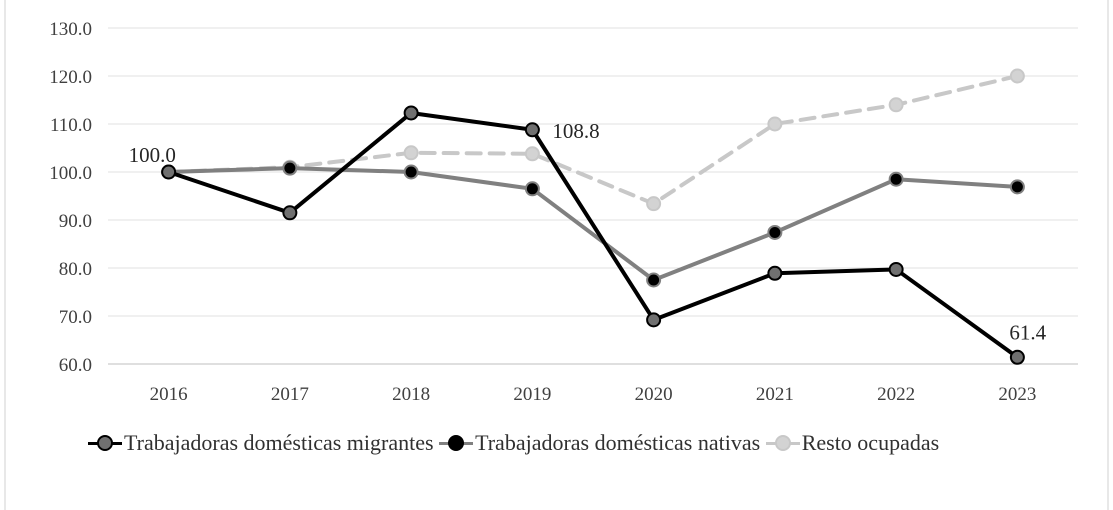 The height and width of the screenshot is (510, 1113). Describe the element at coordinates (70, 197) in the screenshot. I see `y-axis-ticks: 60.0 70.0 80.0 90.0 100.0 110.0 120.0 130.0` at that location.